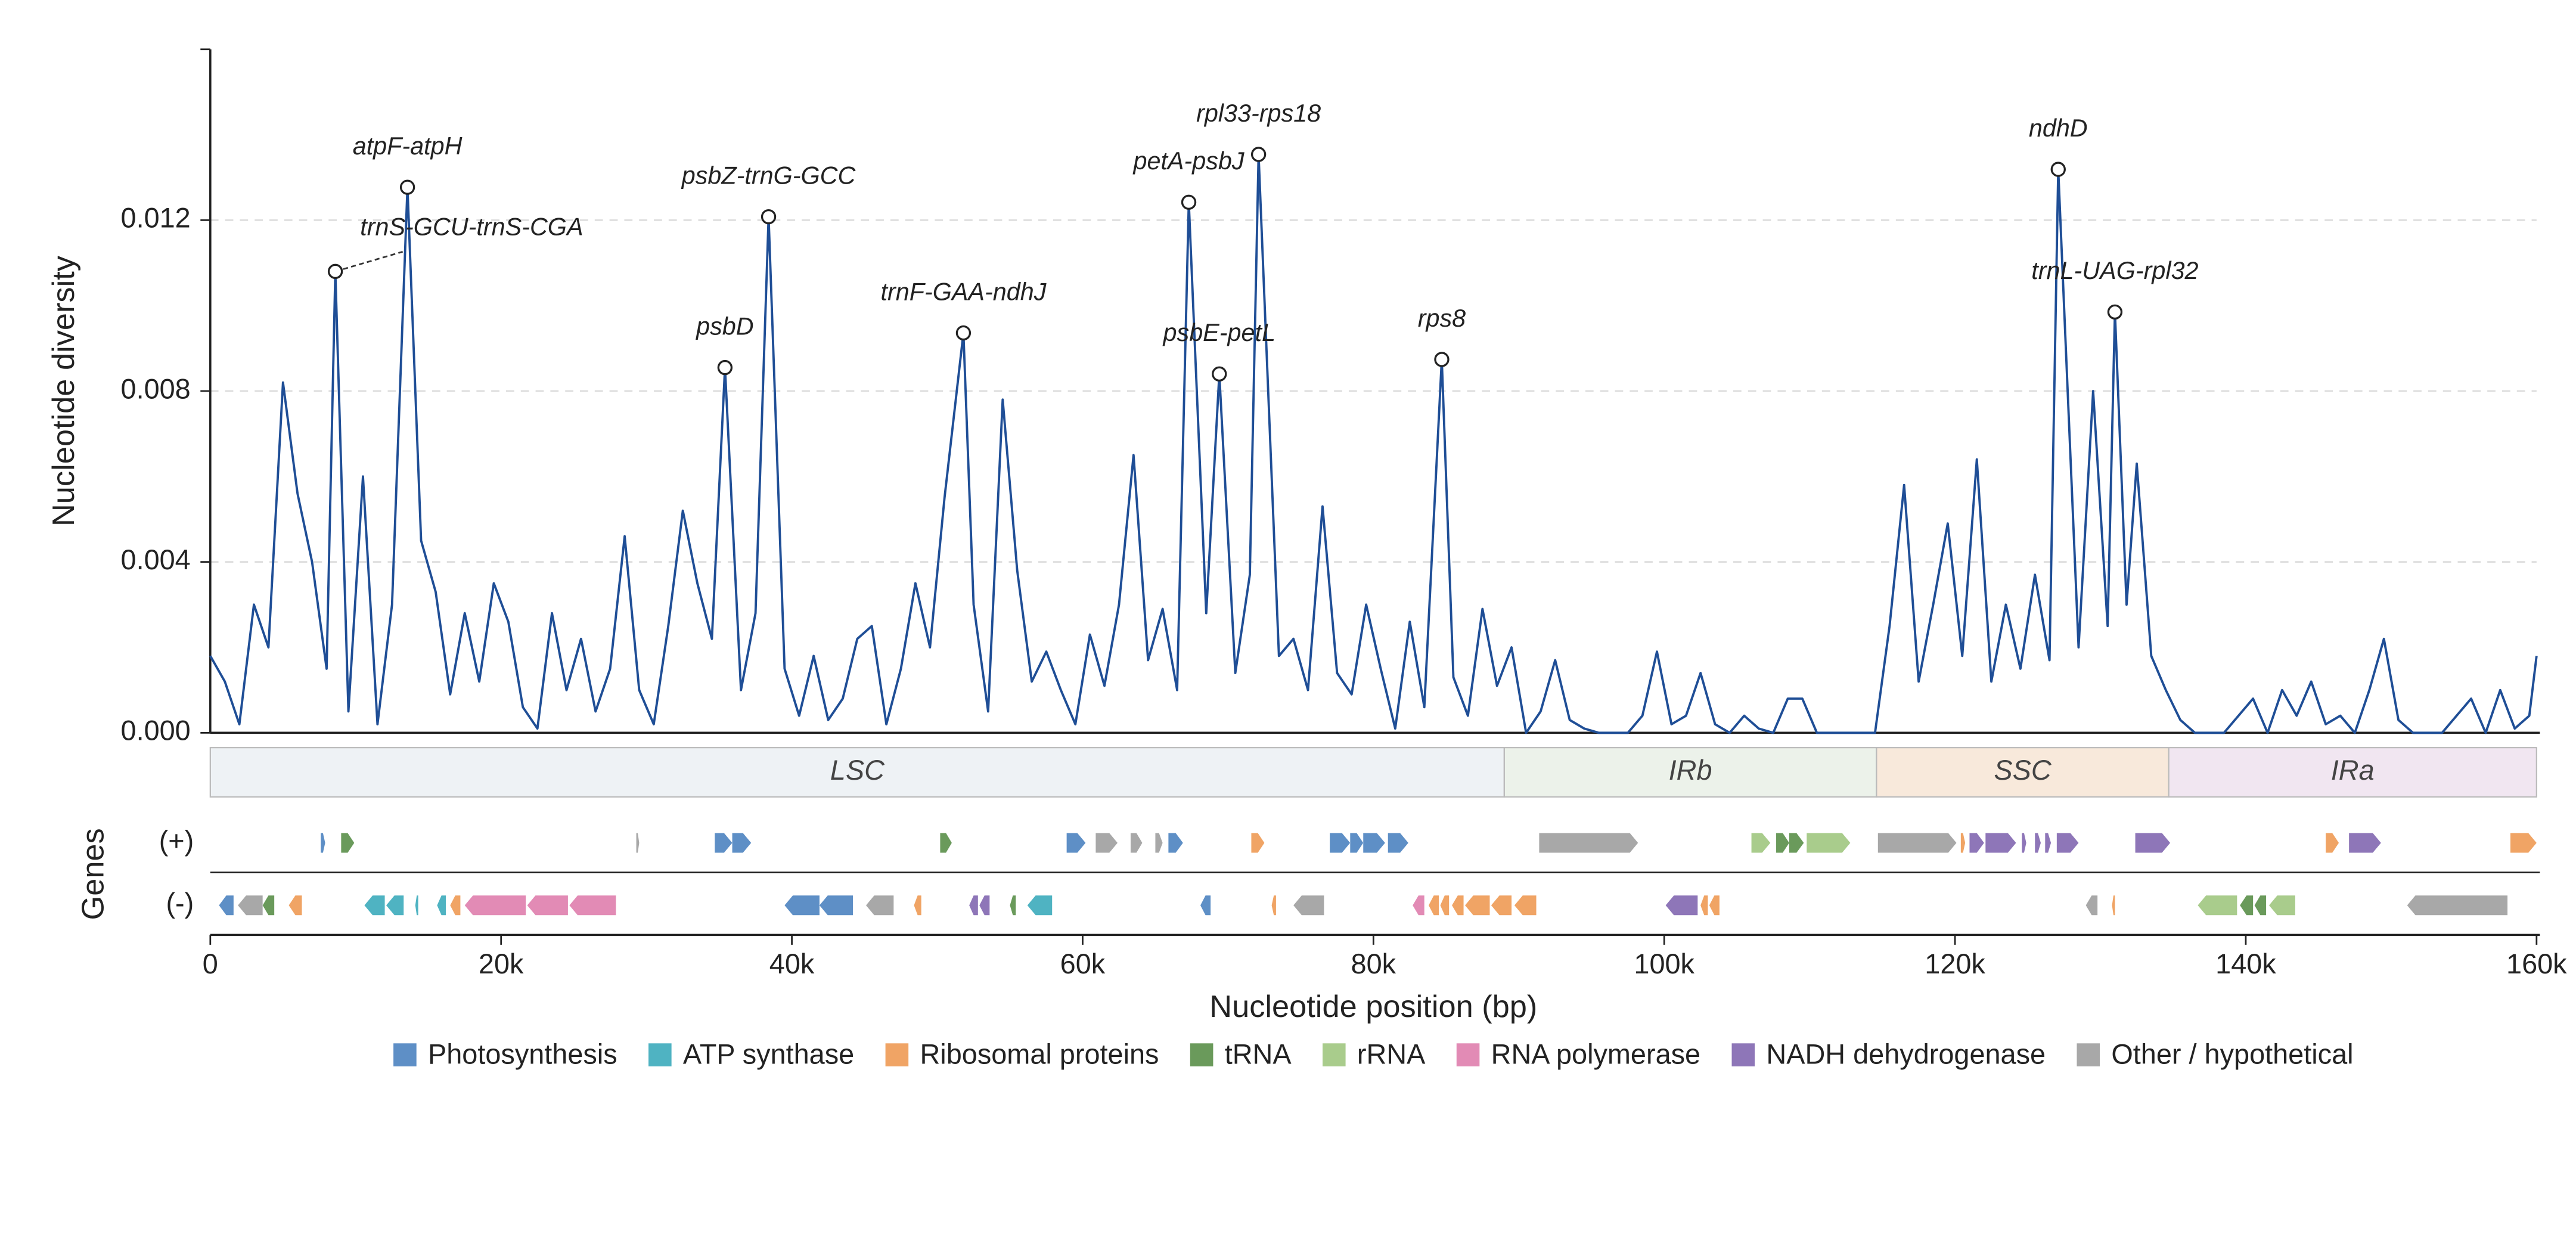  Describe the element at coordinates (177, 840) in the screenshot. I see `track-label: (+)` at that location.